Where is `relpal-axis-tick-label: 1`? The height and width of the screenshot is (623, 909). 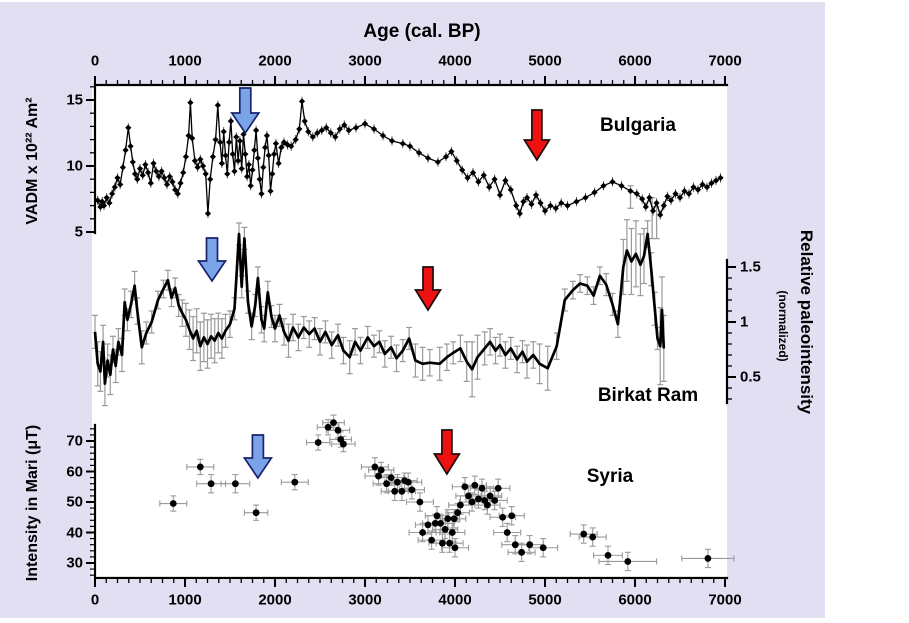 relpal-axis-tick-label: 1 is located at coordinates (744, 322).